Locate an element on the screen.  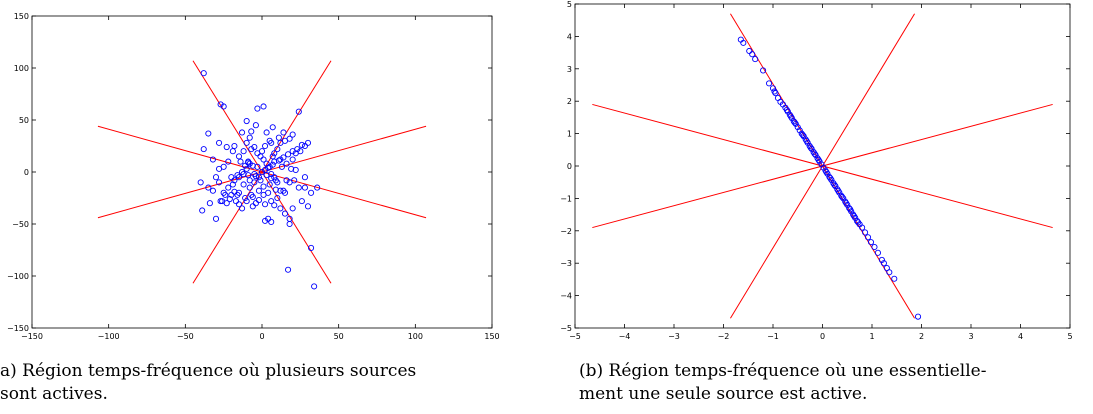
x-tick-label: −50 is located at coordinates (185, 336).